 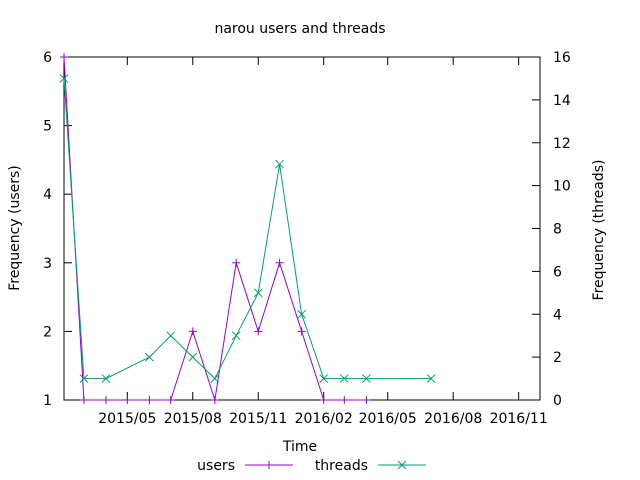 What do you see at coordinates (453, 419) in the screenshot?
I see `x-tick-label-5: 2016/08` at bounding box center [453, 419].